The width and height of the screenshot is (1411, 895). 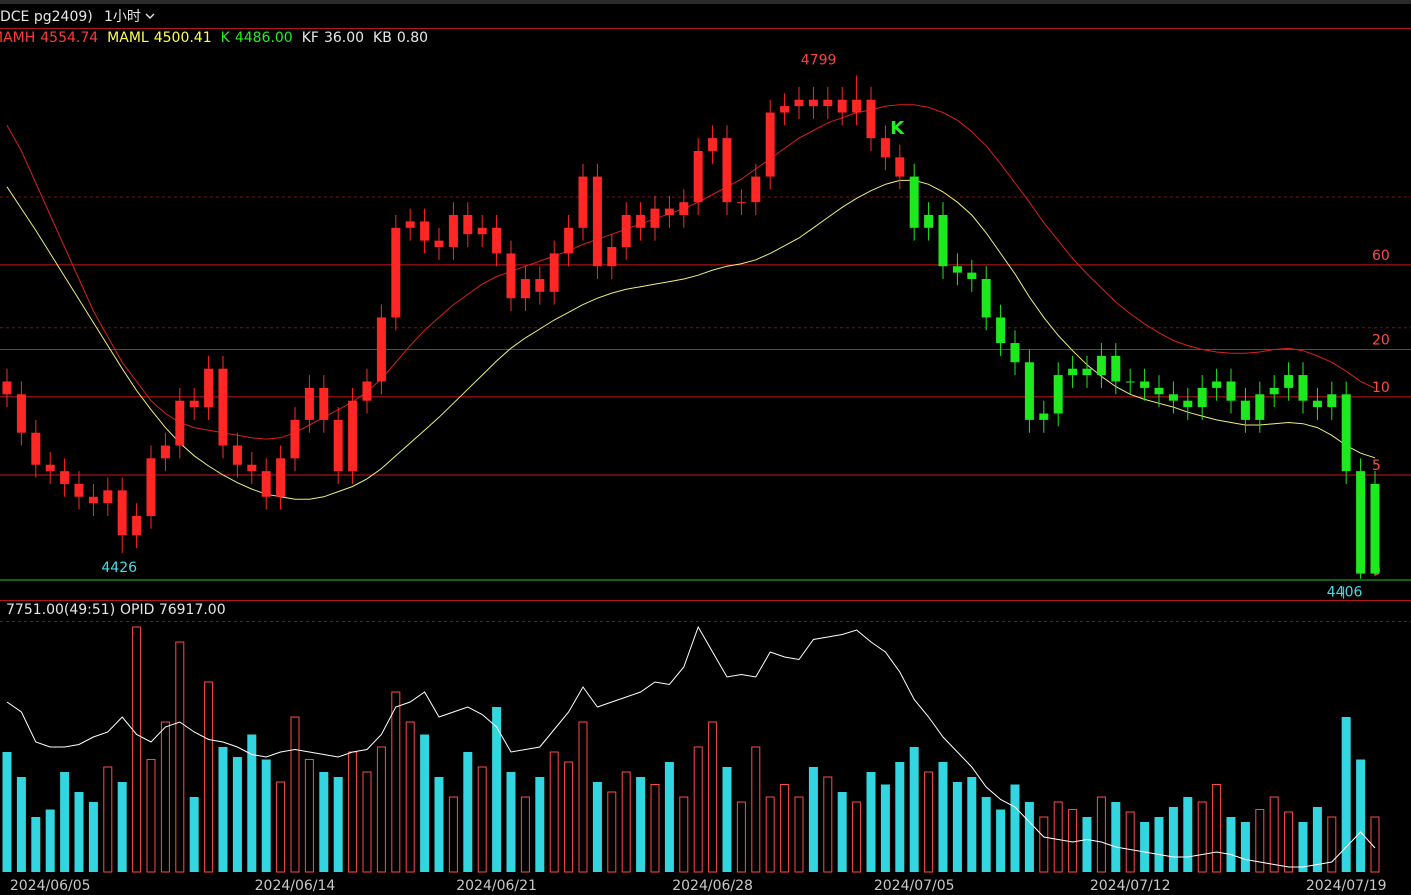 What do you see at coordinates (150, 16) in the screenshot?
I see `period-dropdown-icon` at bounding box center [150, 16].